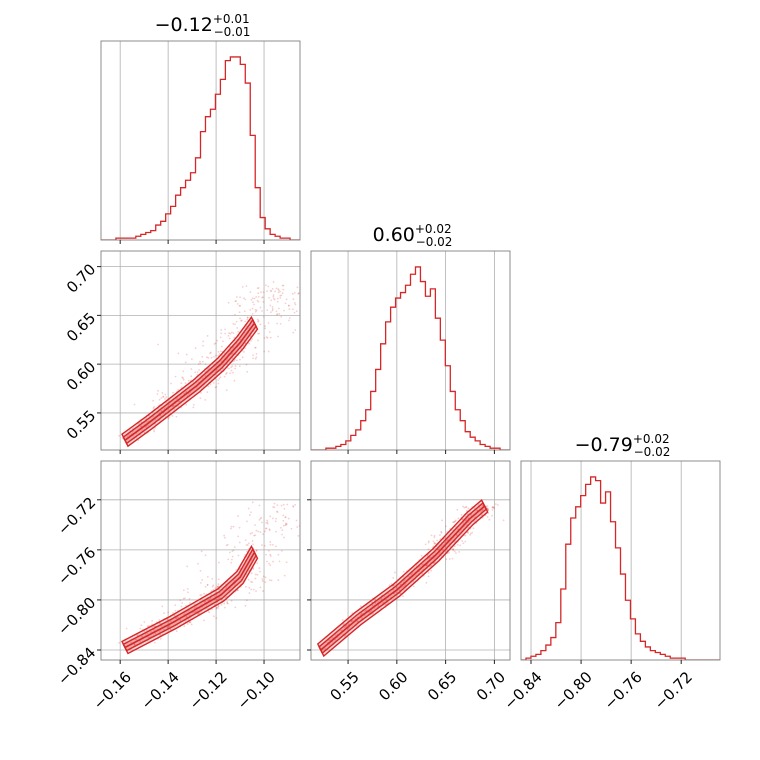 The height and width of the screenshot is (760, 760). I want to click on y-tick-label: −0.84, so click(76, 666).